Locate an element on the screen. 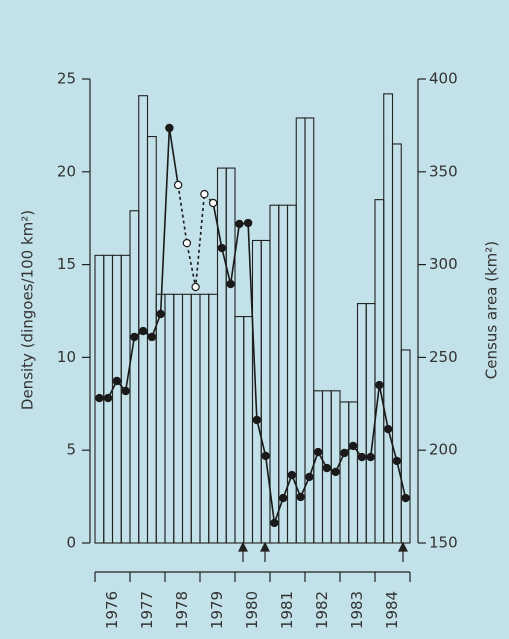 This screenshot has height=639, width=509. y2-tick-label: 350 is located at coordinates (443, 171).